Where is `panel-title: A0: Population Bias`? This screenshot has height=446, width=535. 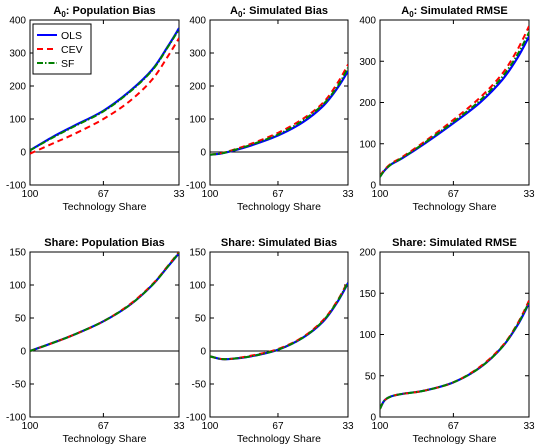 panel-title: A0: Population Bias is located at coordinates (104, 12).